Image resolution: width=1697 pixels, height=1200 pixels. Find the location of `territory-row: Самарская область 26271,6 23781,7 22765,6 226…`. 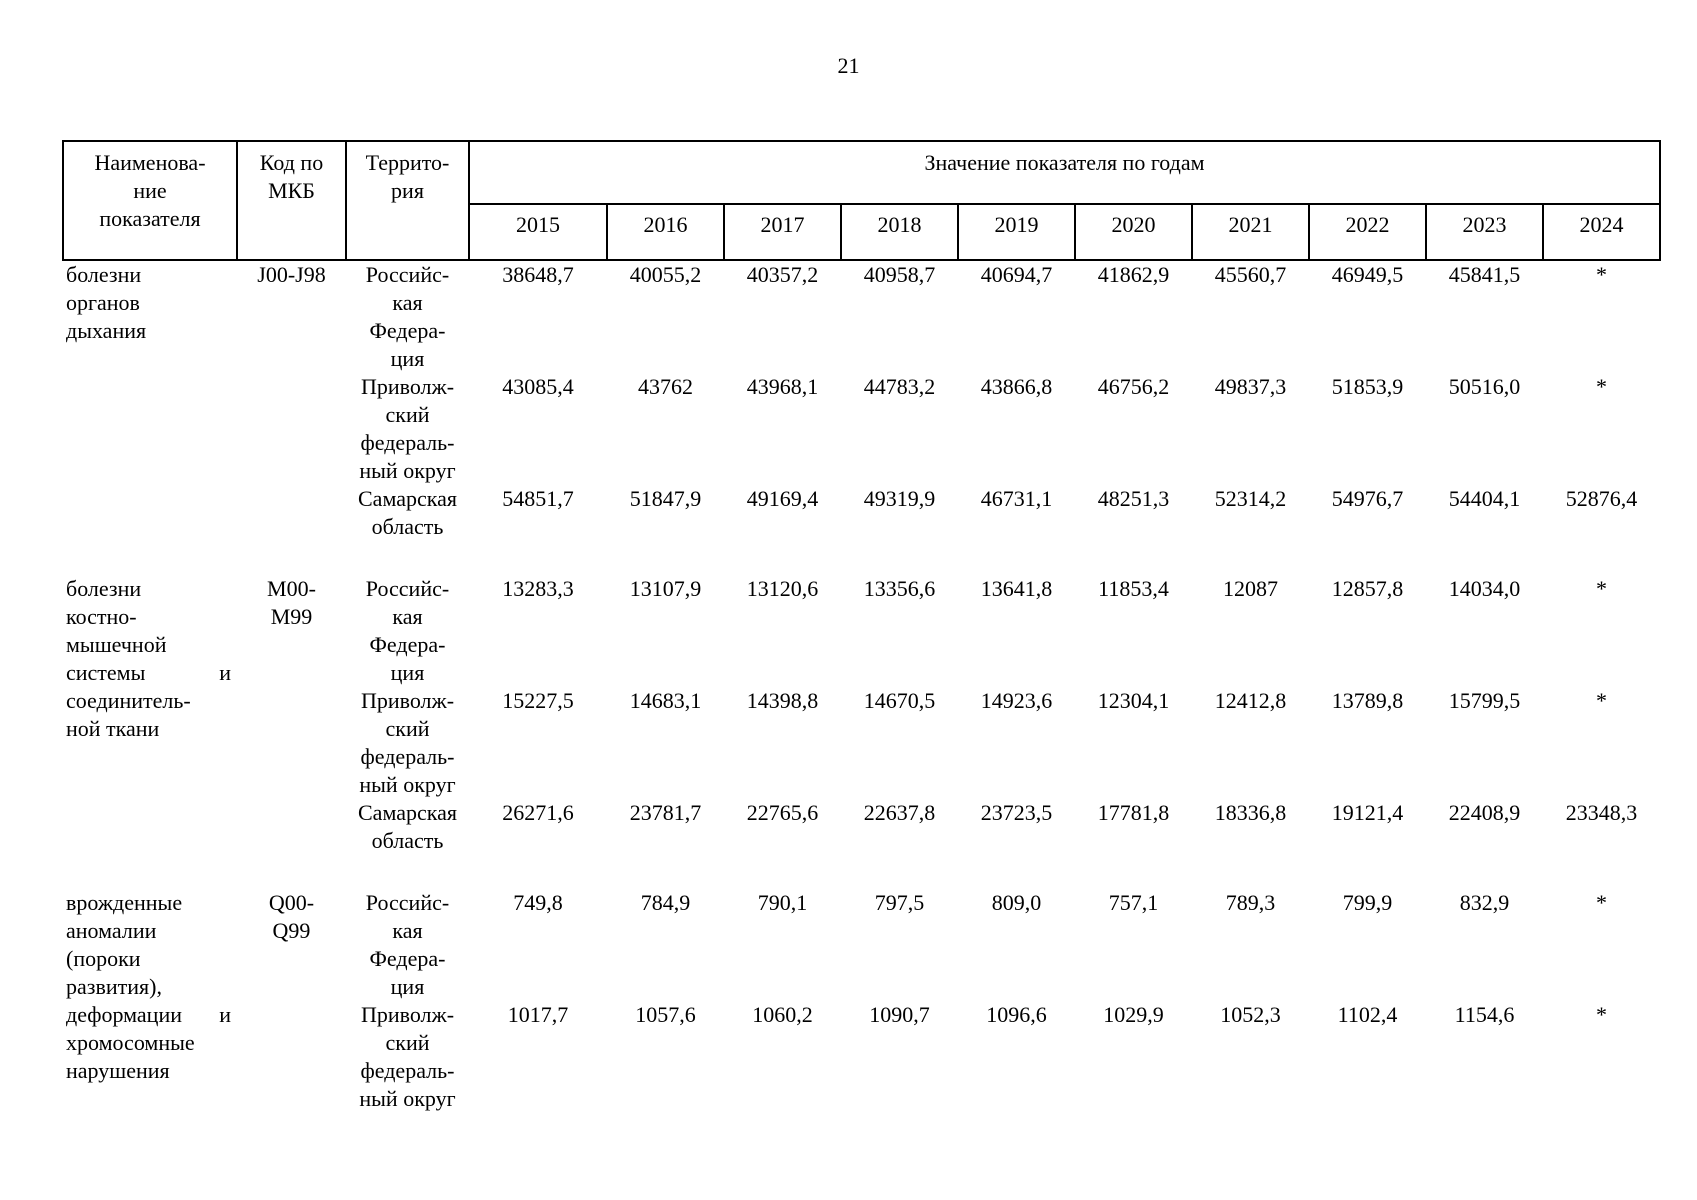

territory-row: Самарская область 26271,6 23781,7 22765,6 226… is located at coordinates (861, 827).